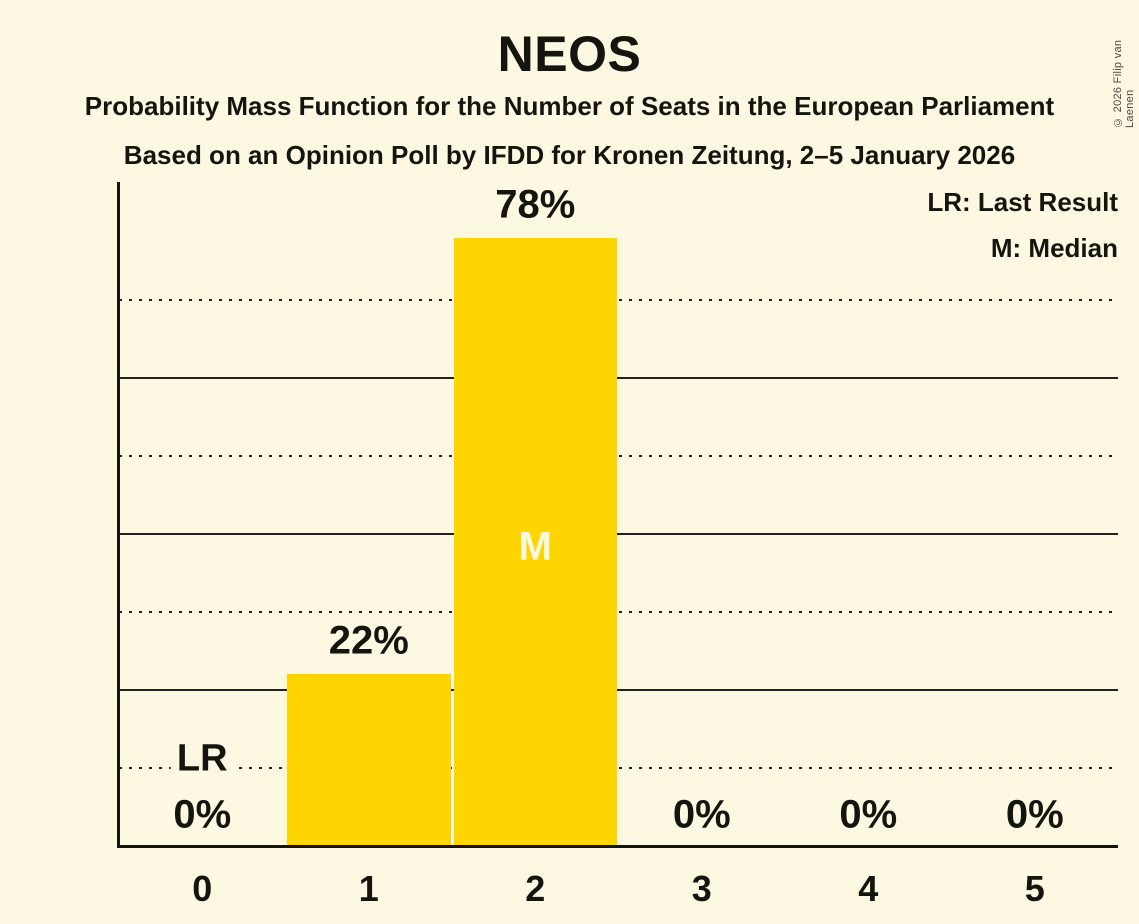 Image resolution: width=1139 pixels, height=924 pixels. Describe the element at coordinates (1054, 248) in the screenshot. I see `legend-median: M: Median` at that location.